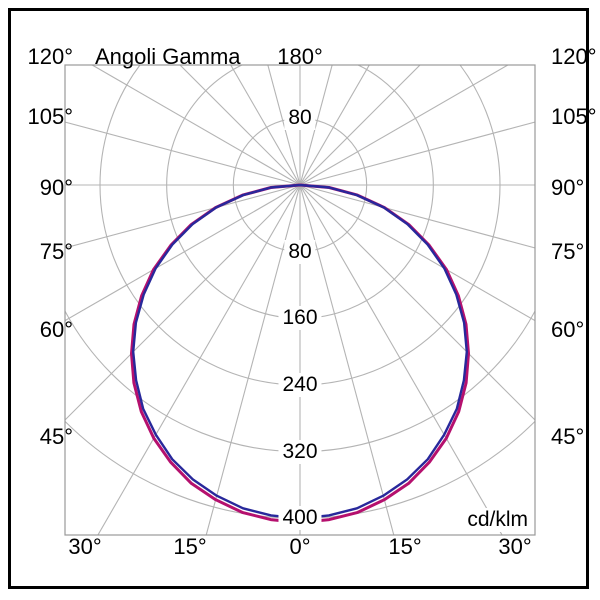  What do you see at coordinates (300, 118) in the screenshot?
I see `ring-label-above: 80` at bounding box center [300, 118].